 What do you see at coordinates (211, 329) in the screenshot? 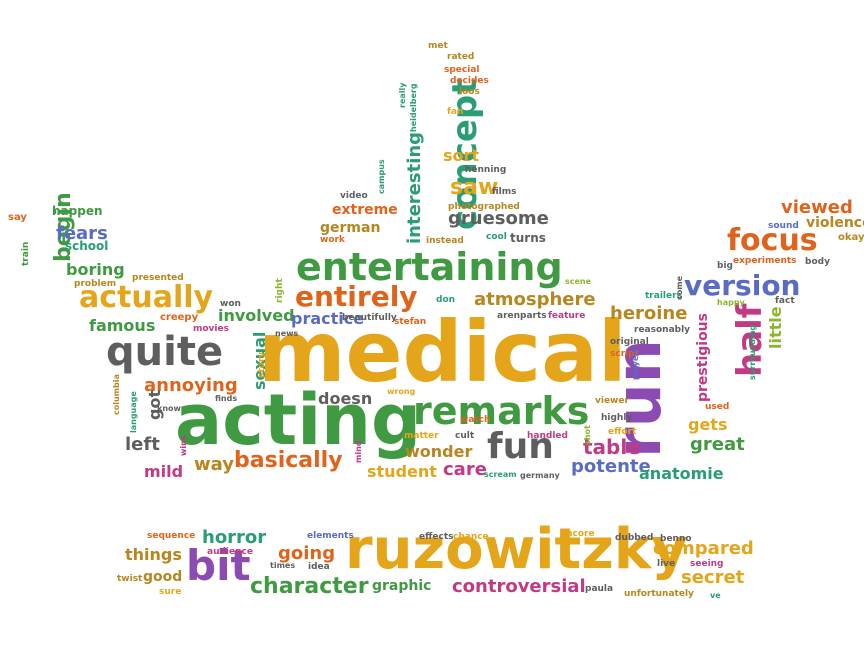
I see `word-movies: movies` at bounding box center [211, 329].